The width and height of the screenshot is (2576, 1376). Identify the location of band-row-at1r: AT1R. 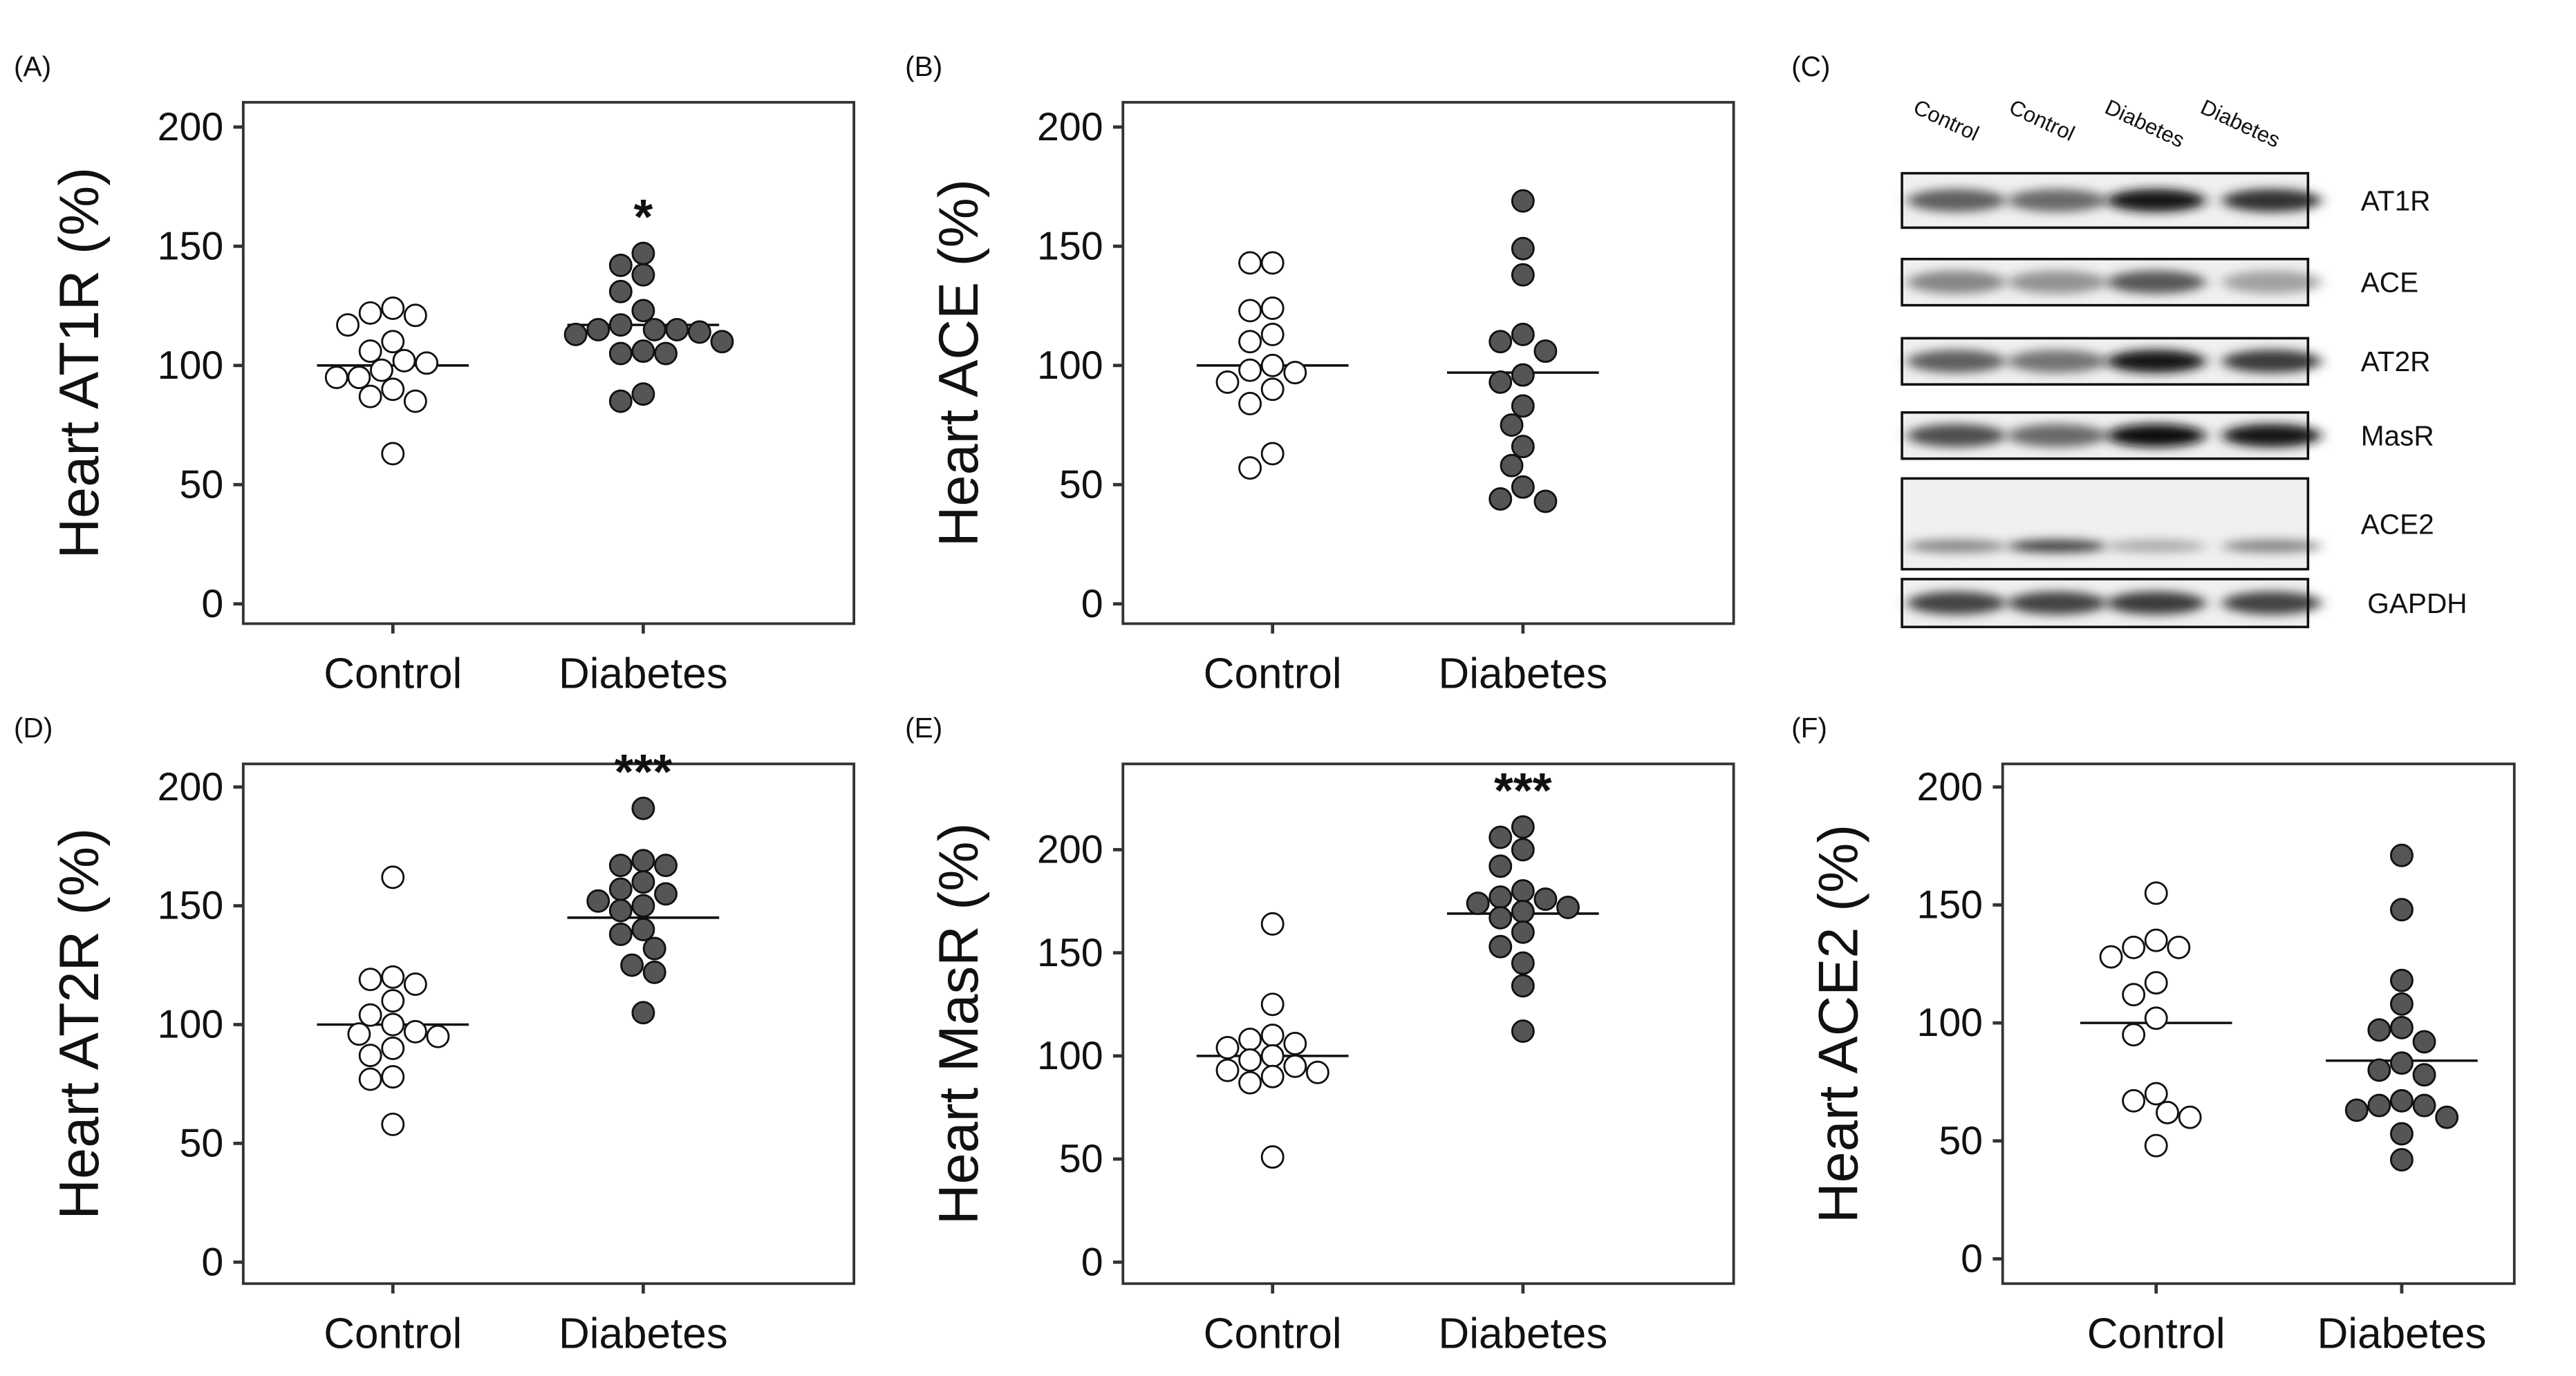
(2165, 200).